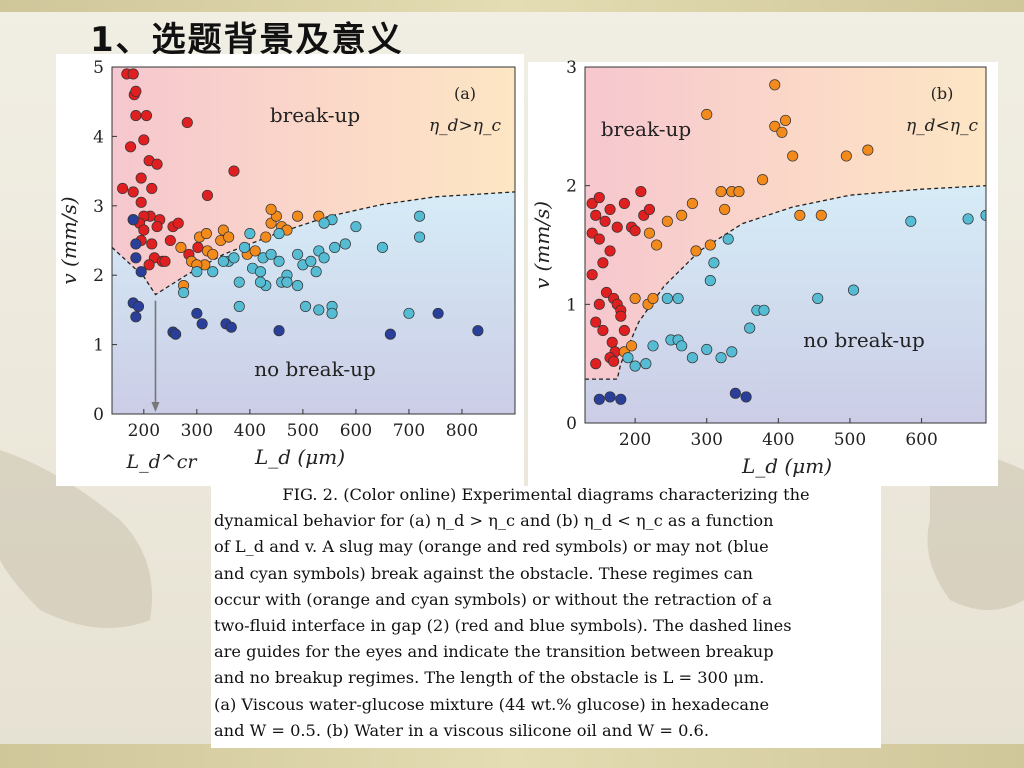  I want to click on critical-length-arrowhead, so click(155, 407).